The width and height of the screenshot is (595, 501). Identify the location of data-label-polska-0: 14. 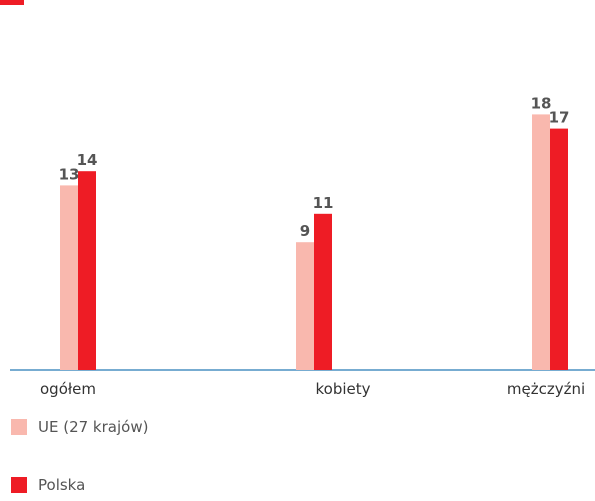
(87, 160).